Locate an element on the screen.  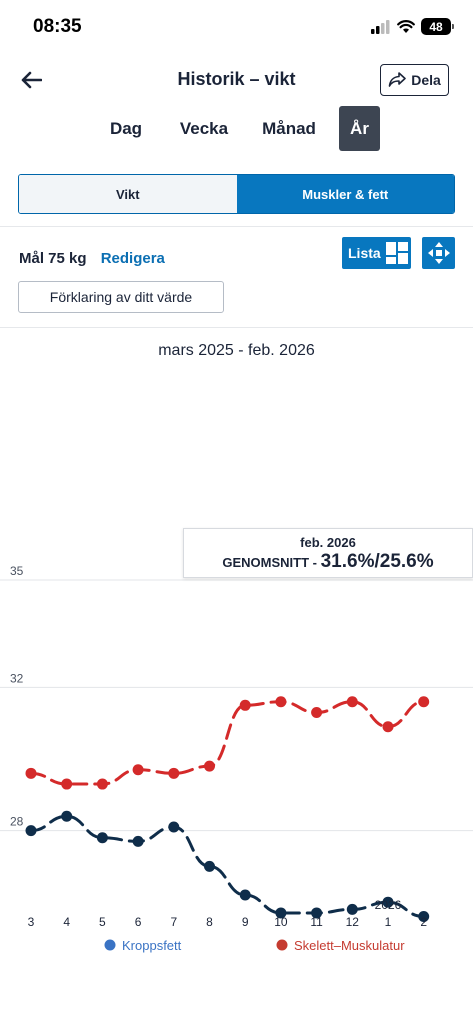
chart-tooltip: feb. 2026 GENOMSNITT - 31.6%/25.6% is located at coordinates (328, 553).